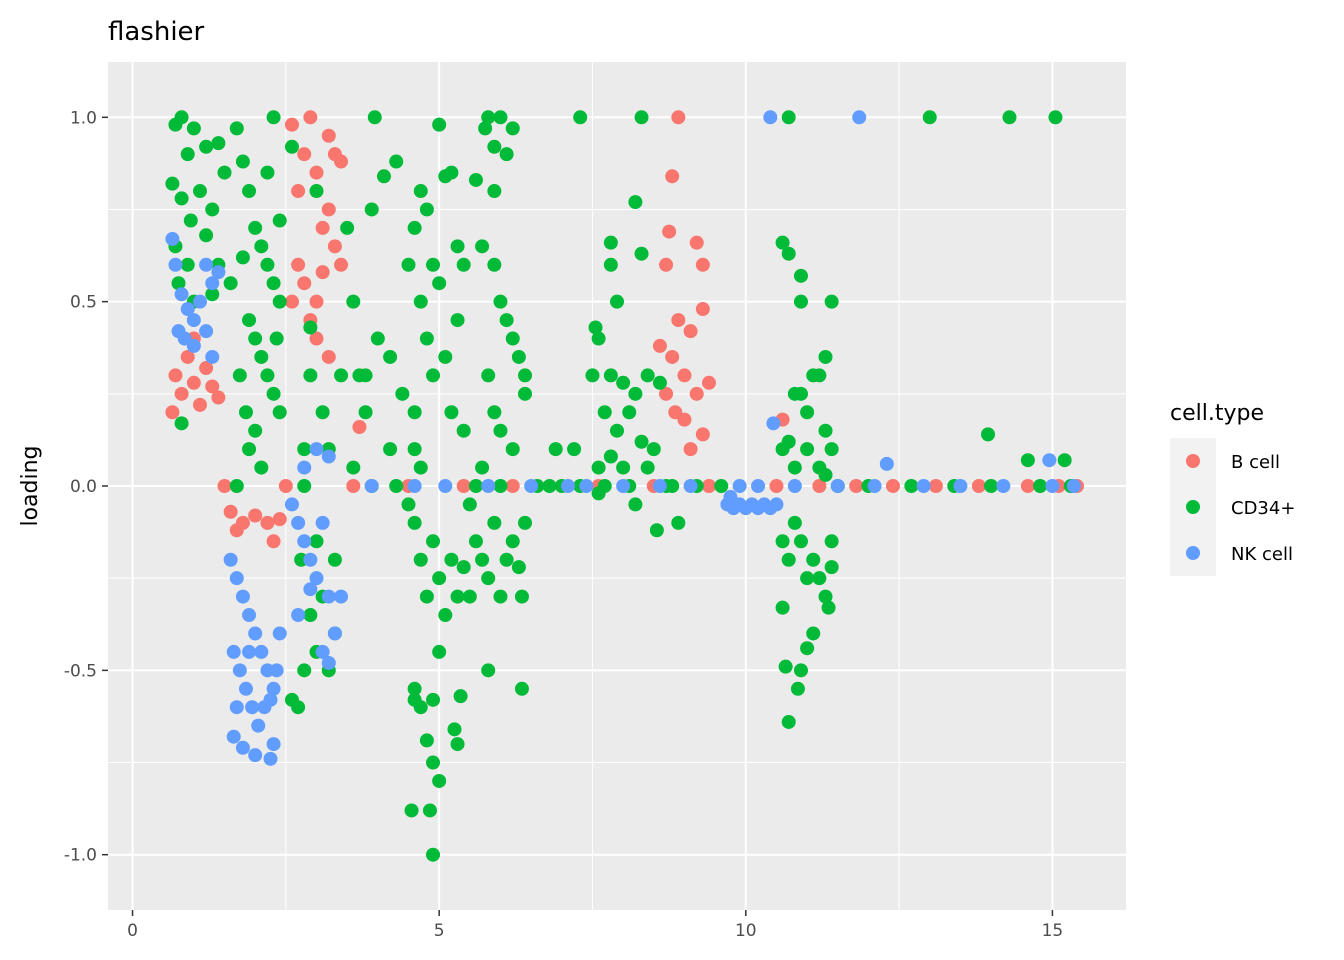 This screenshot has height=960, width=1344. I want to click on y-tick-label: 1.0, so click(83, 118).